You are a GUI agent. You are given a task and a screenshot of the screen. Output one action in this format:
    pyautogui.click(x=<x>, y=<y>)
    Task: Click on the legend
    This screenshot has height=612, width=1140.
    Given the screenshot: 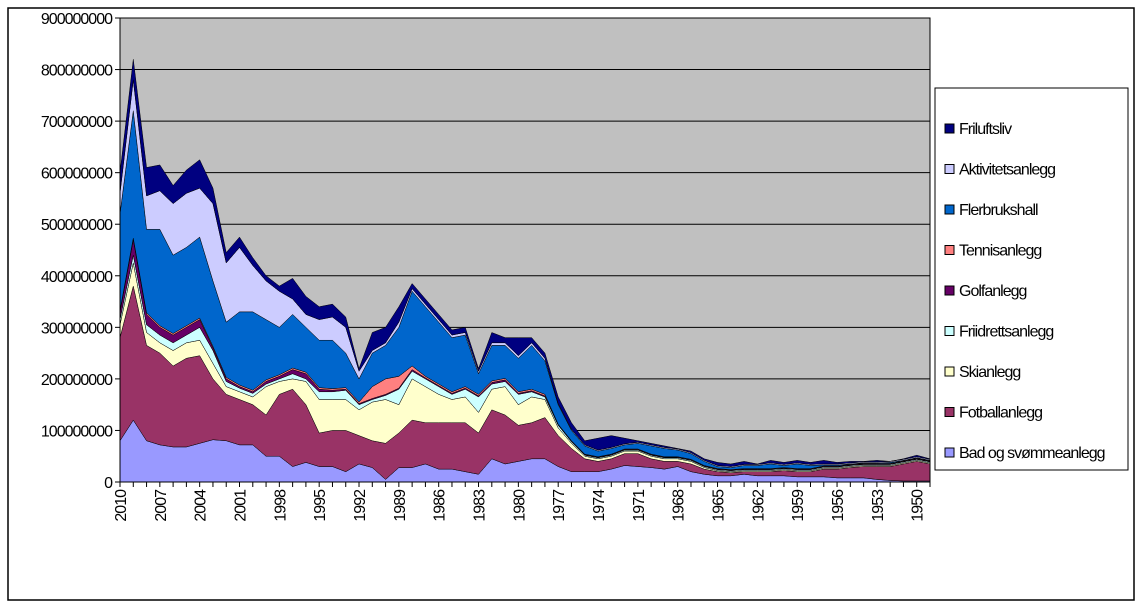 What is the action you would take?
    pyautogui.click(x=1031, y=279)
    